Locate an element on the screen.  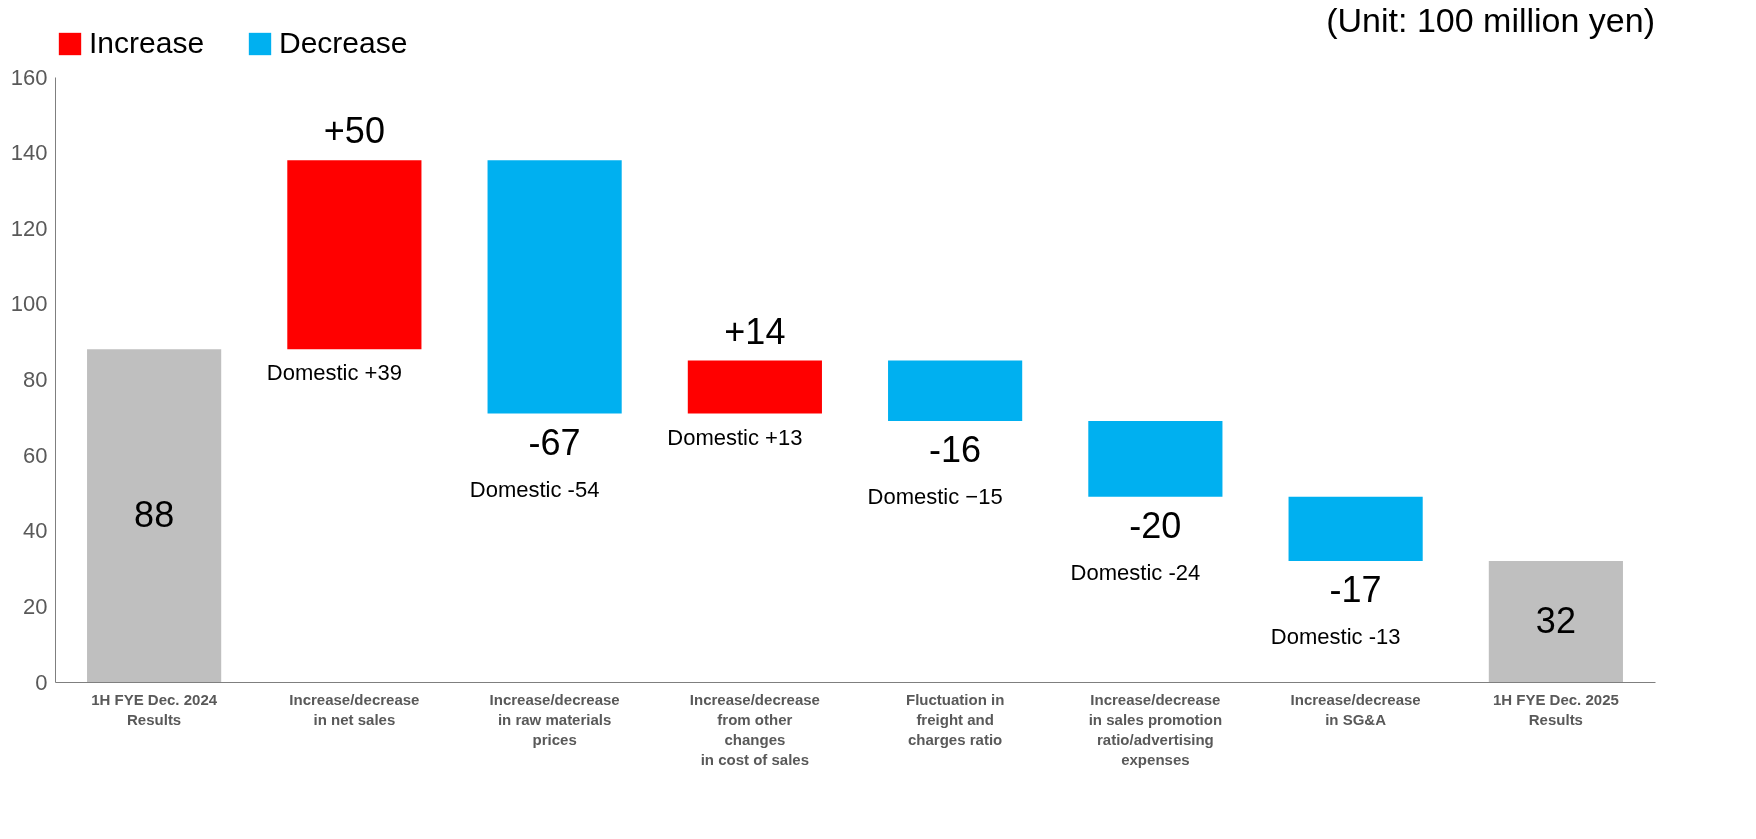
y-tick-label: 120 is located at coordinates (29, 228).